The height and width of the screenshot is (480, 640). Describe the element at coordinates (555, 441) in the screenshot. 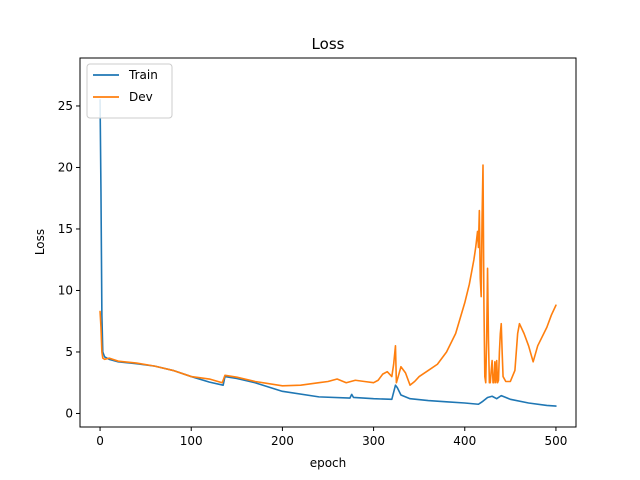

I see `x-tick-label: 500` at that location.